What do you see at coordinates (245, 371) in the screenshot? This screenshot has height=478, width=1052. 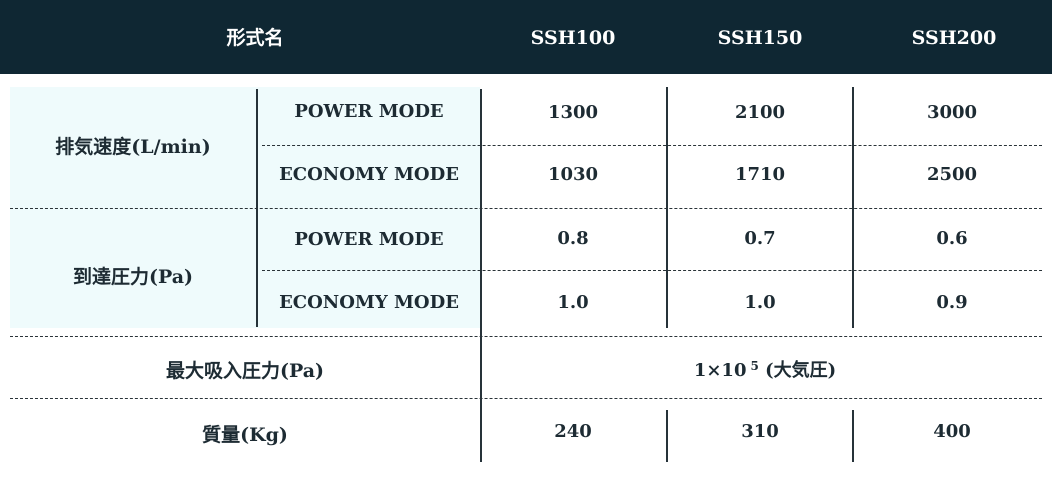 I see `row-label-max-suction-pressure: 最大吸入圧力(Pa)` at bounding box center [245, 371].